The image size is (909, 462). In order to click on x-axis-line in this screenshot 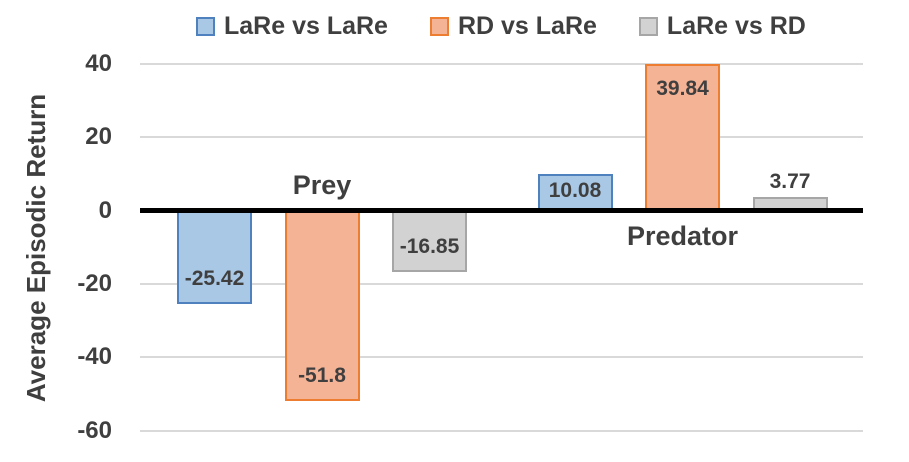, I will do `click(501, 210)`.